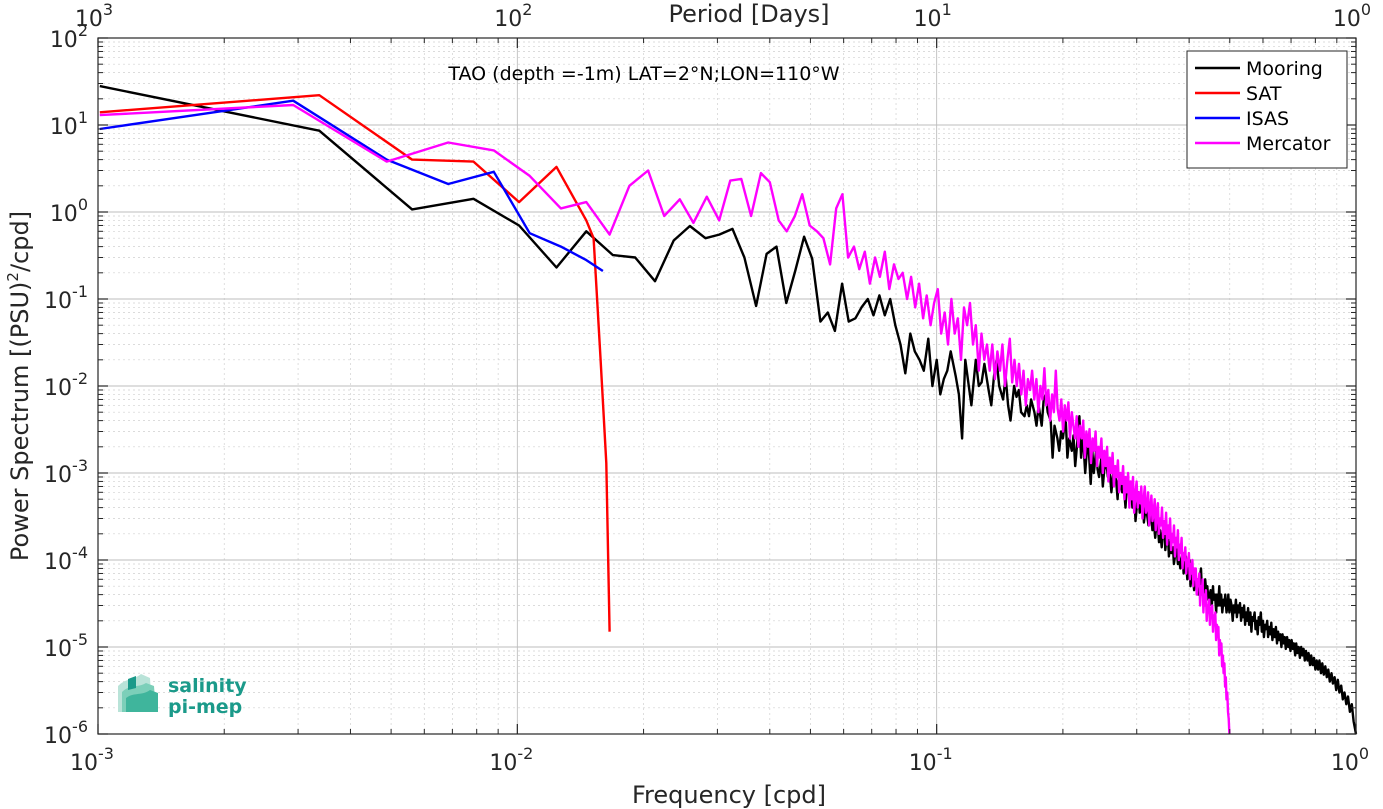 The height and width of the screenshot is (809, 1383). I want to click on y-tick-label: 10², so click(69, 37).